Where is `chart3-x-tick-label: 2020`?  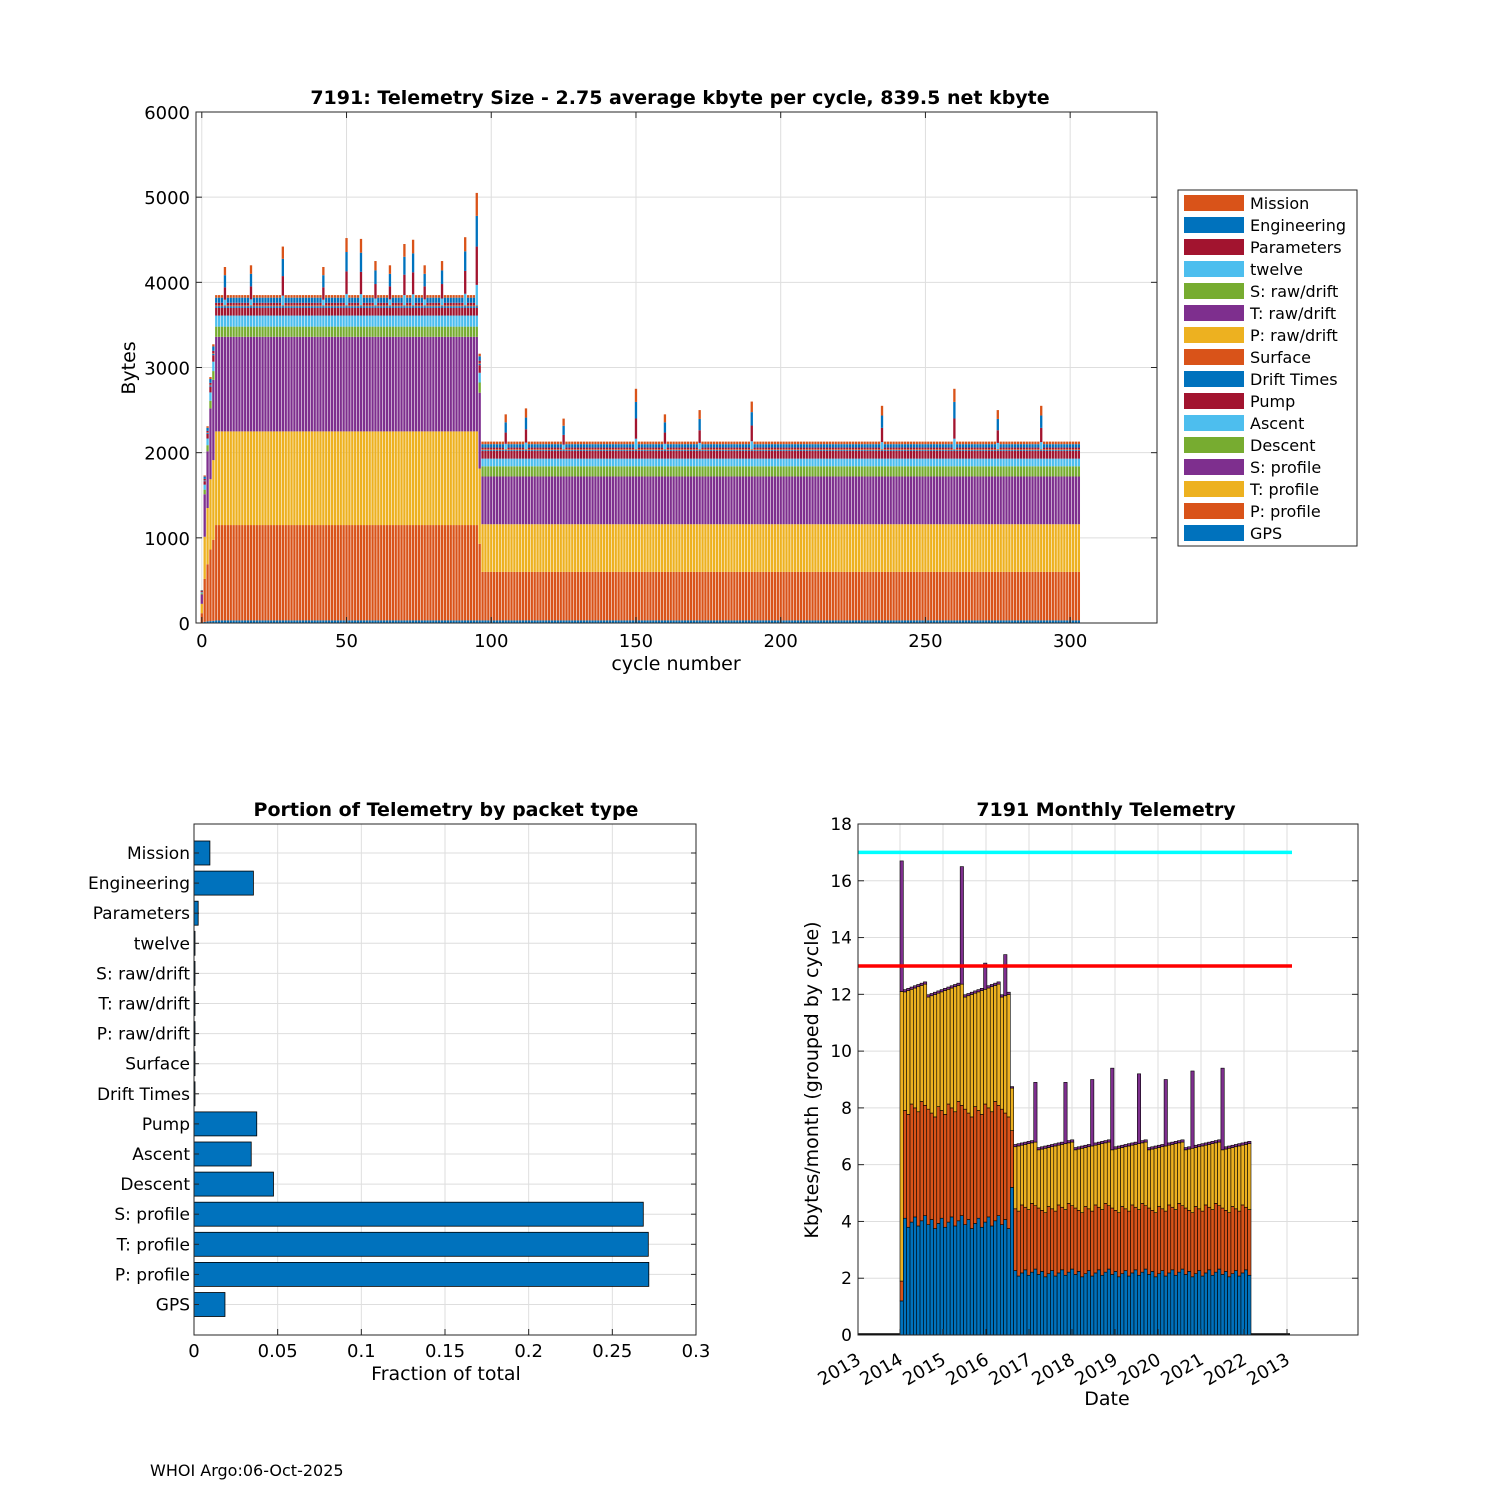
chart3-x-tick-label: 2020 is located at coordinates (1139, 1369).